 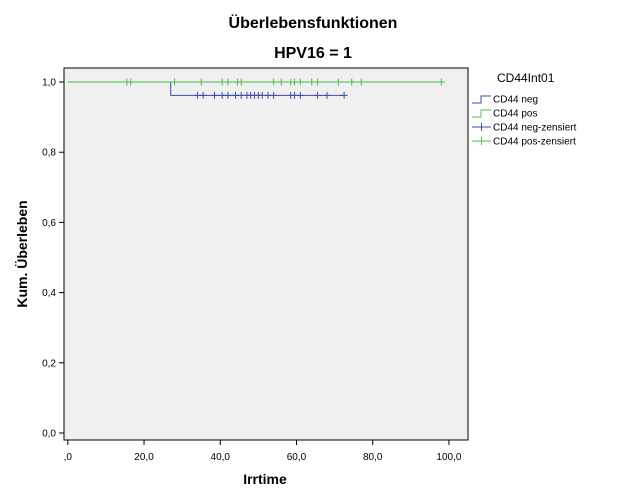 I want to click on legend-title: CD44Int01, so click(x=526, y=78).